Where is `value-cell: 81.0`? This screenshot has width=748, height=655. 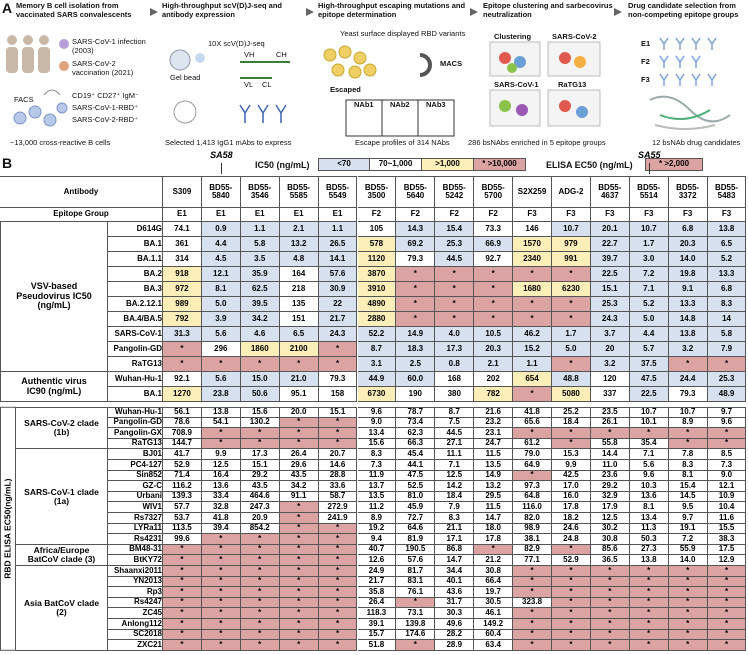 value-cell: 81.0 is located at coordinates (416, 497).